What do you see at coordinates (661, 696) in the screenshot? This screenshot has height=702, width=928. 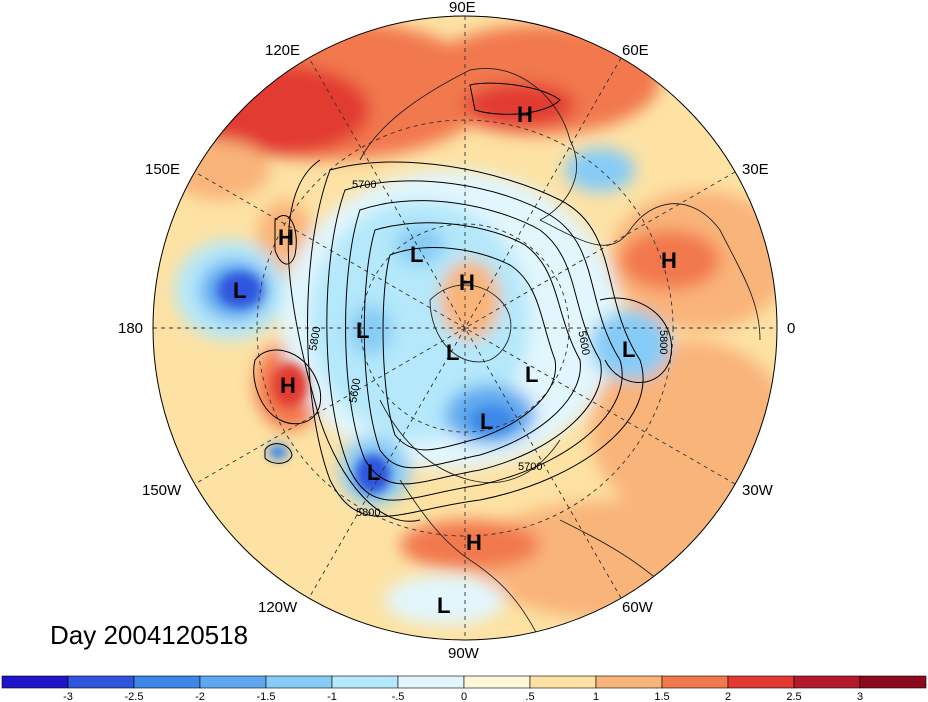 I see `colorbar-tick-label: 1.5` at bounding box center [661, 696].